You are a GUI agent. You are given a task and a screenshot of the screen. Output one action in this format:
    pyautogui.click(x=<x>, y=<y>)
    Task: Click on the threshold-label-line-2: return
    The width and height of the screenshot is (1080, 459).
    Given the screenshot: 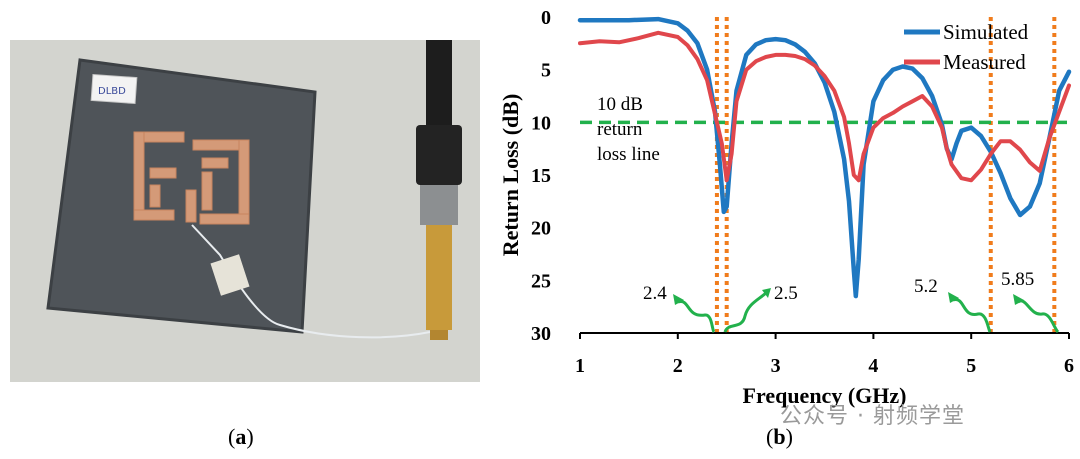 What is the action you would take?
    pyautogui.click(x=620, y=129)
    